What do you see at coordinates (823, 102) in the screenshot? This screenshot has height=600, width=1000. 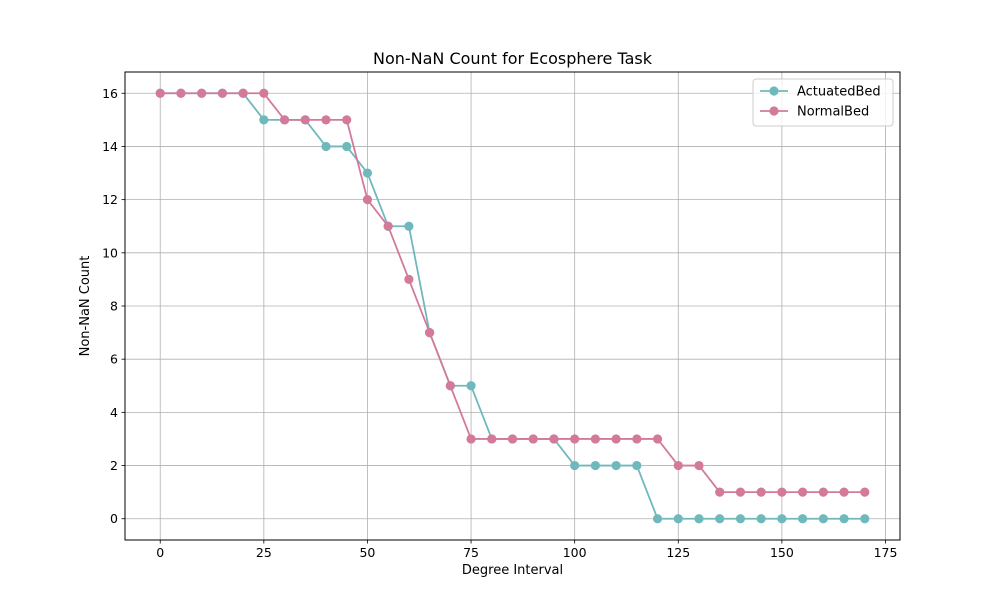 I see `legend: ActuatedBed NormalBed` at bounding box center [823, 102].